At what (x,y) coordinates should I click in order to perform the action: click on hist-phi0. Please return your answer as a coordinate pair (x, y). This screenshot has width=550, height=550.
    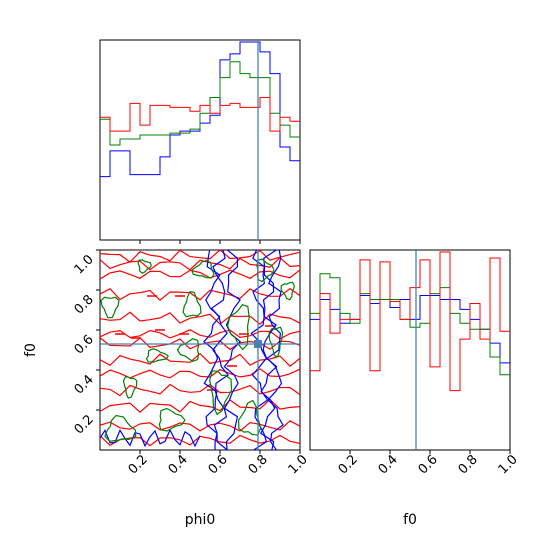
    Looking at the image, I should click on (200, 109).